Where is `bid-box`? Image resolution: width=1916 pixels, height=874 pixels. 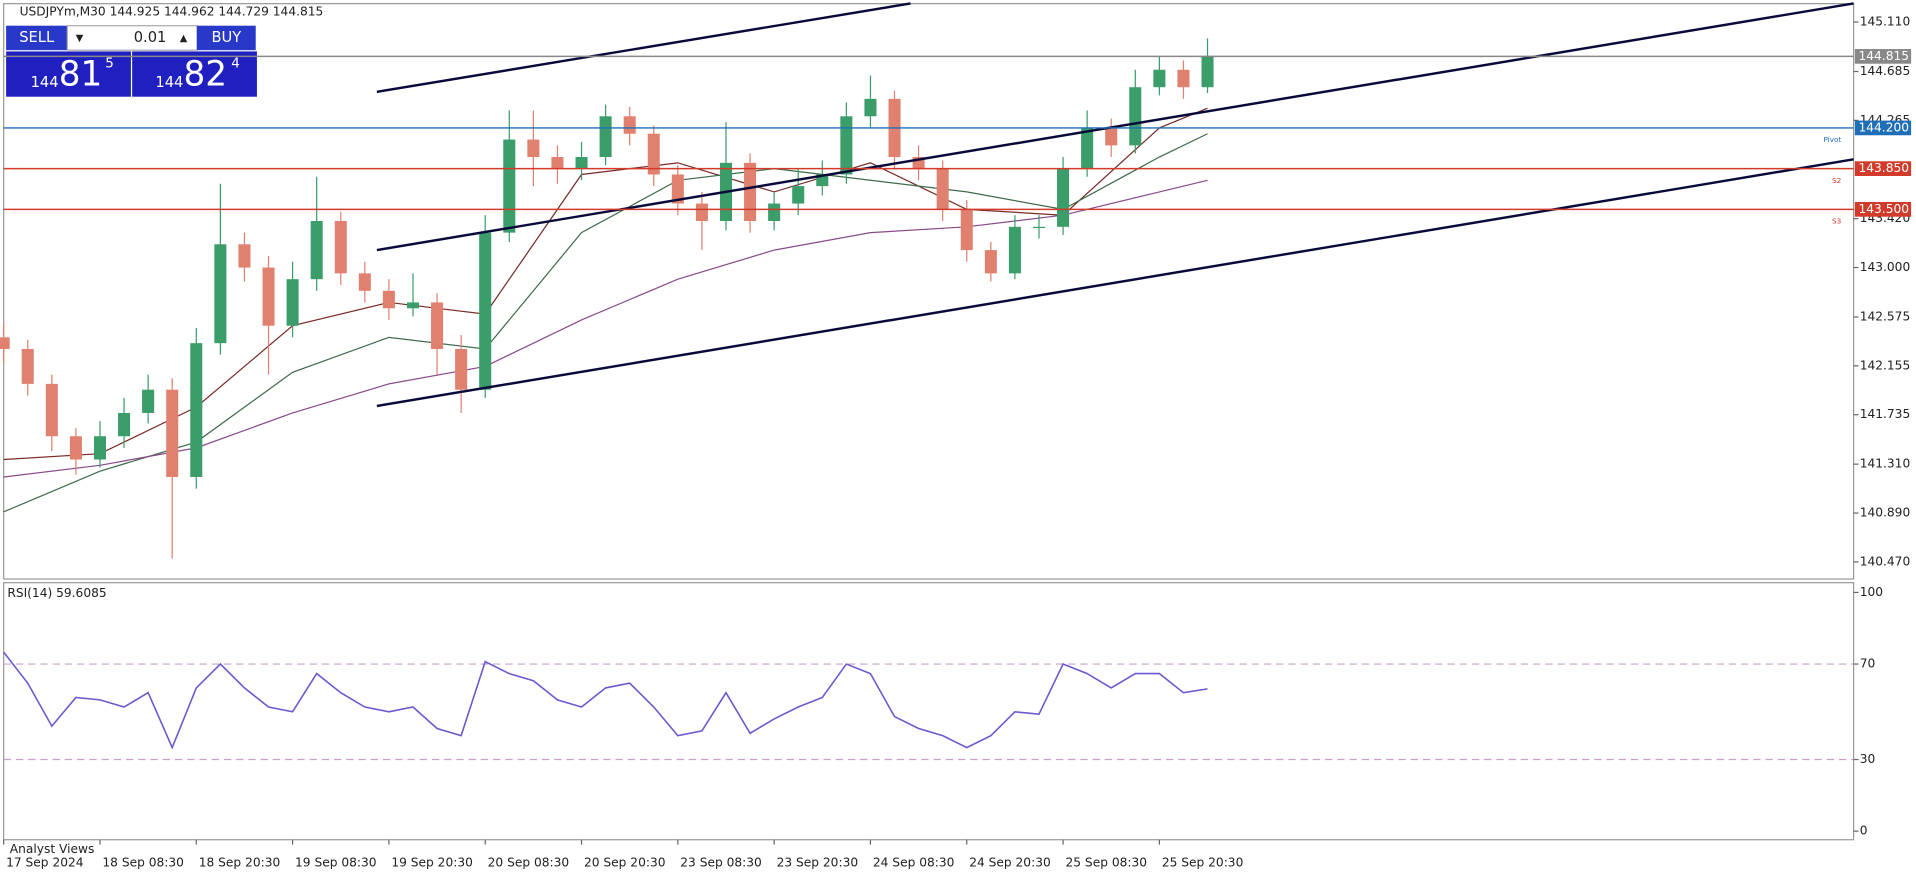
bid-box is located at coordinates (68, 74).